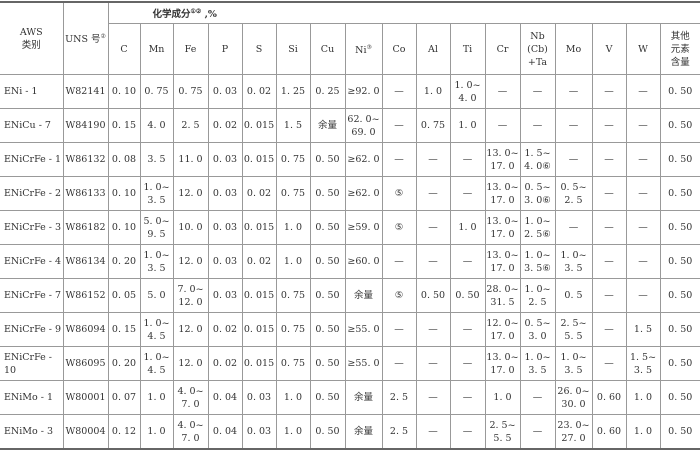 Image resolution: width=700 pixels, height=460 pixels. Describe the element at coordinates (190, 432) in the screenshot. I see `value-cell: 4. 0~ 7. 0` at that location.